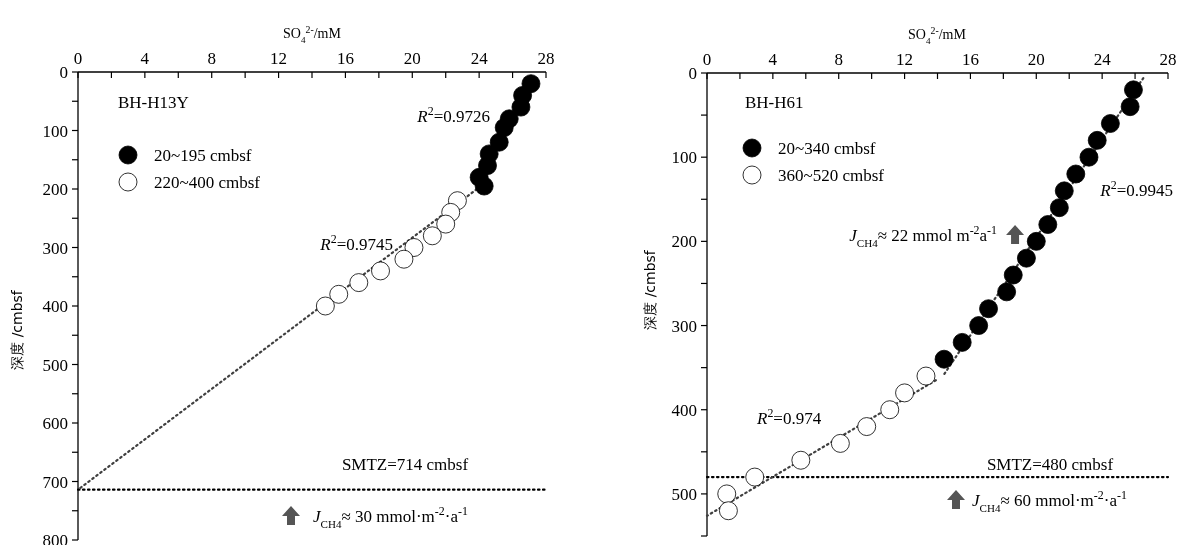 The height and width of the screenshot is (545, 1186). I want to click on annotation: BH-H13Y, so click(153, 102).